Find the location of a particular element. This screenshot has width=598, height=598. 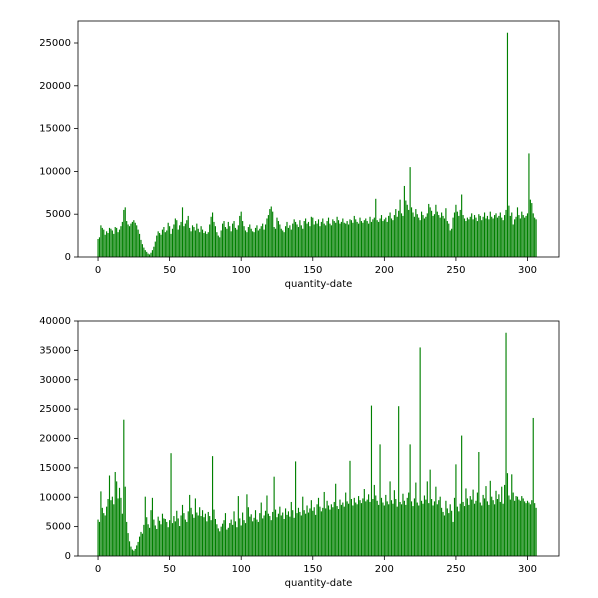

x-tick-label: 0 is located at coordinates (98, 569).